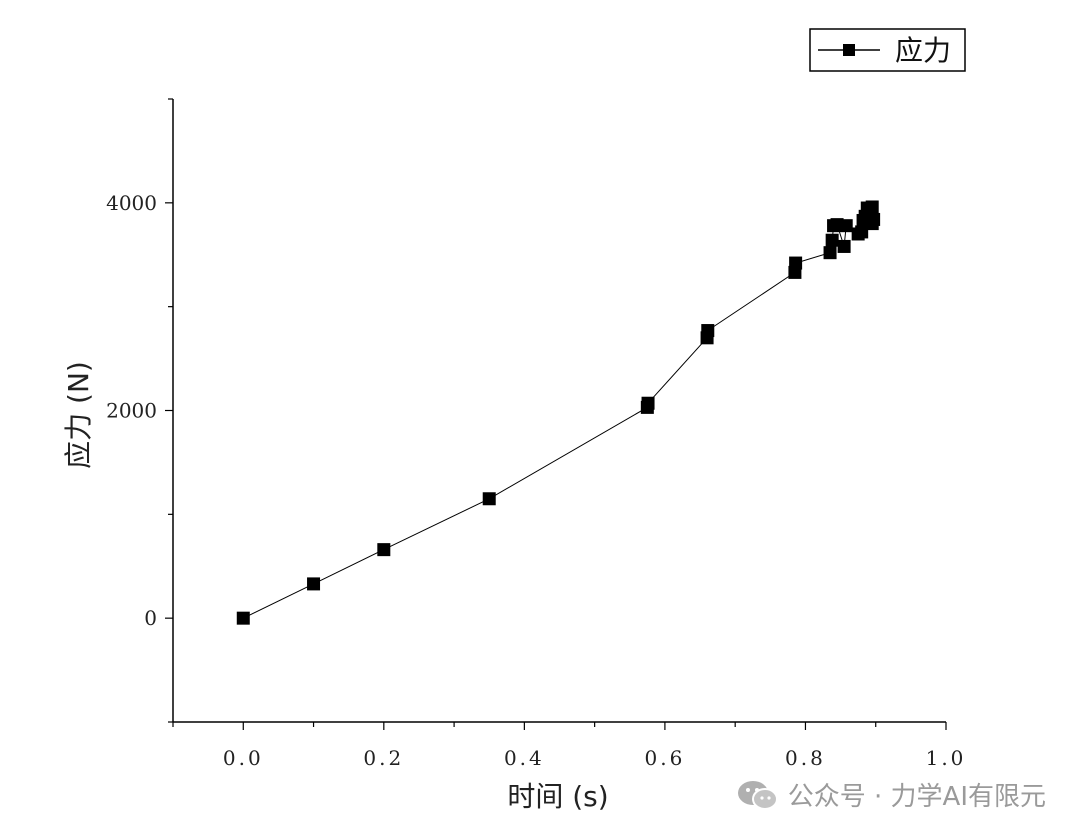  Describe the element at coordinates (524, 758) in the screenshot. I see `x-tick-label: 0.4` at that location.